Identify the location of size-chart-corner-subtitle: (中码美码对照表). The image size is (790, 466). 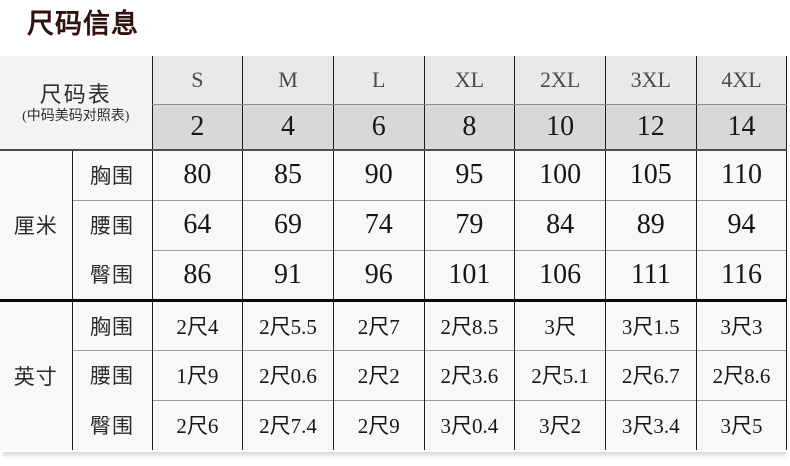
(76, 116).